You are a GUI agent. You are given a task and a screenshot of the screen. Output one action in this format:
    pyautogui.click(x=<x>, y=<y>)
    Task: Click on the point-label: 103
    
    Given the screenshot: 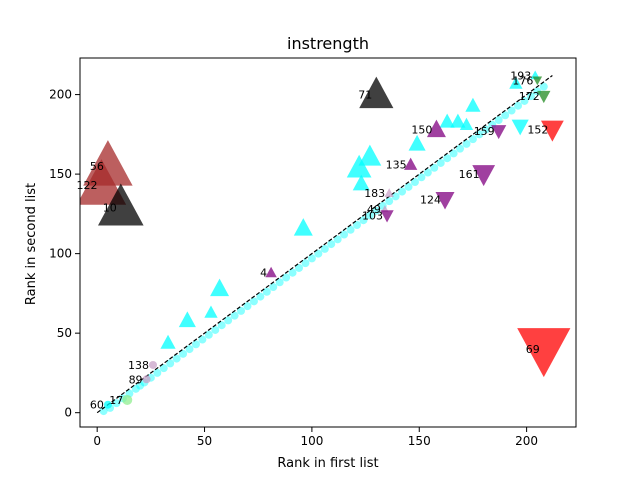 What is the action you would take?
    pyautogui.click(x=372, y=215)
    